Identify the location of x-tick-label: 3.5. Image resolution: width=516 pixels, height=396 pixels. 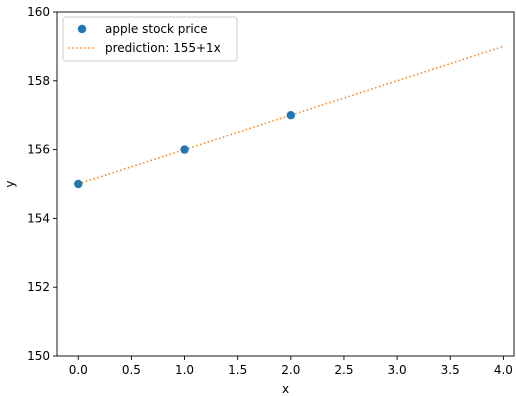
(450, 370).